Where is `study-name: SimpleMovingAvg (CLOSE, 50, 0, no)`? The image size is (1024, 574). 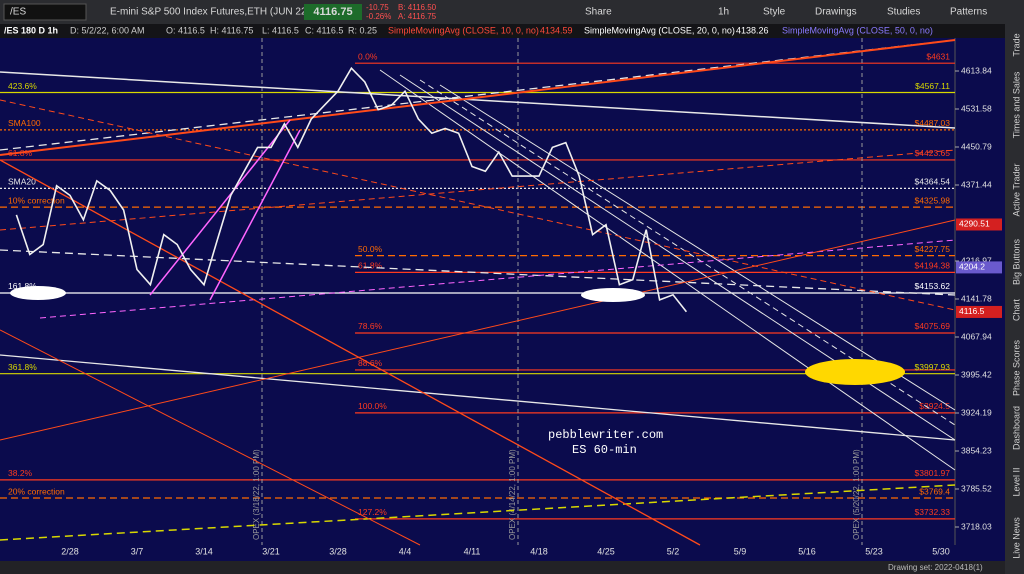
study-name: SimpleMovingAvg (CLOSE, 50, 0, no) is located at coordinates (857, 30).